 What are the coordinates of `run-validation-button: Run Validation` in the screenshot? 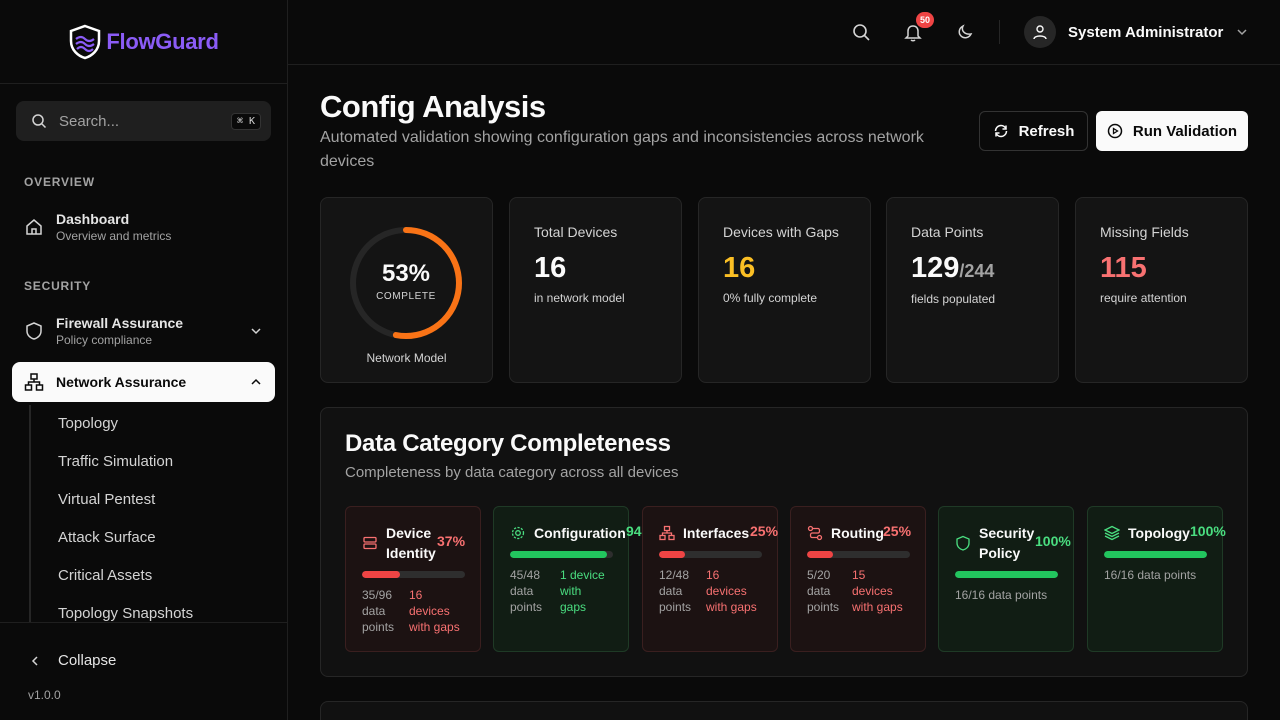 It's located at (1172, 131).